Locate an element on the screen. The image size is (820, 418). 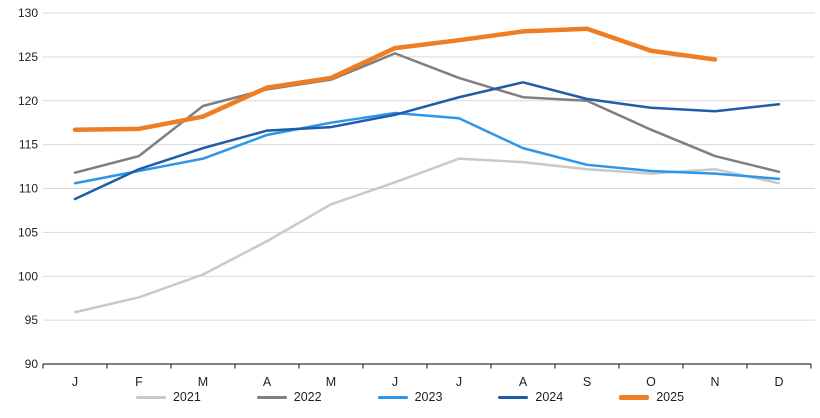
legend-item-2023: 2023 is located at coordinates (410, 397).